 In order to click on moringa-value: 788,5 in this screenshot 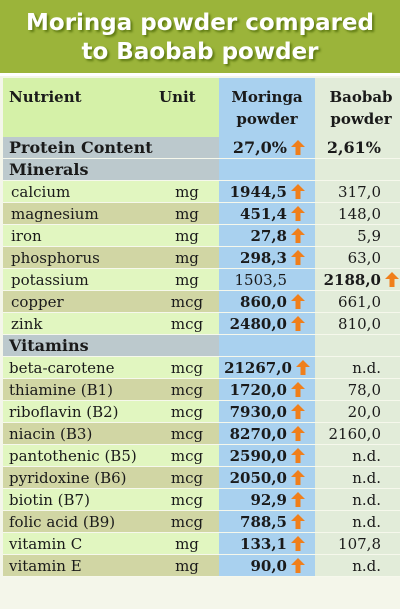, I will do `click(263, 521)`.